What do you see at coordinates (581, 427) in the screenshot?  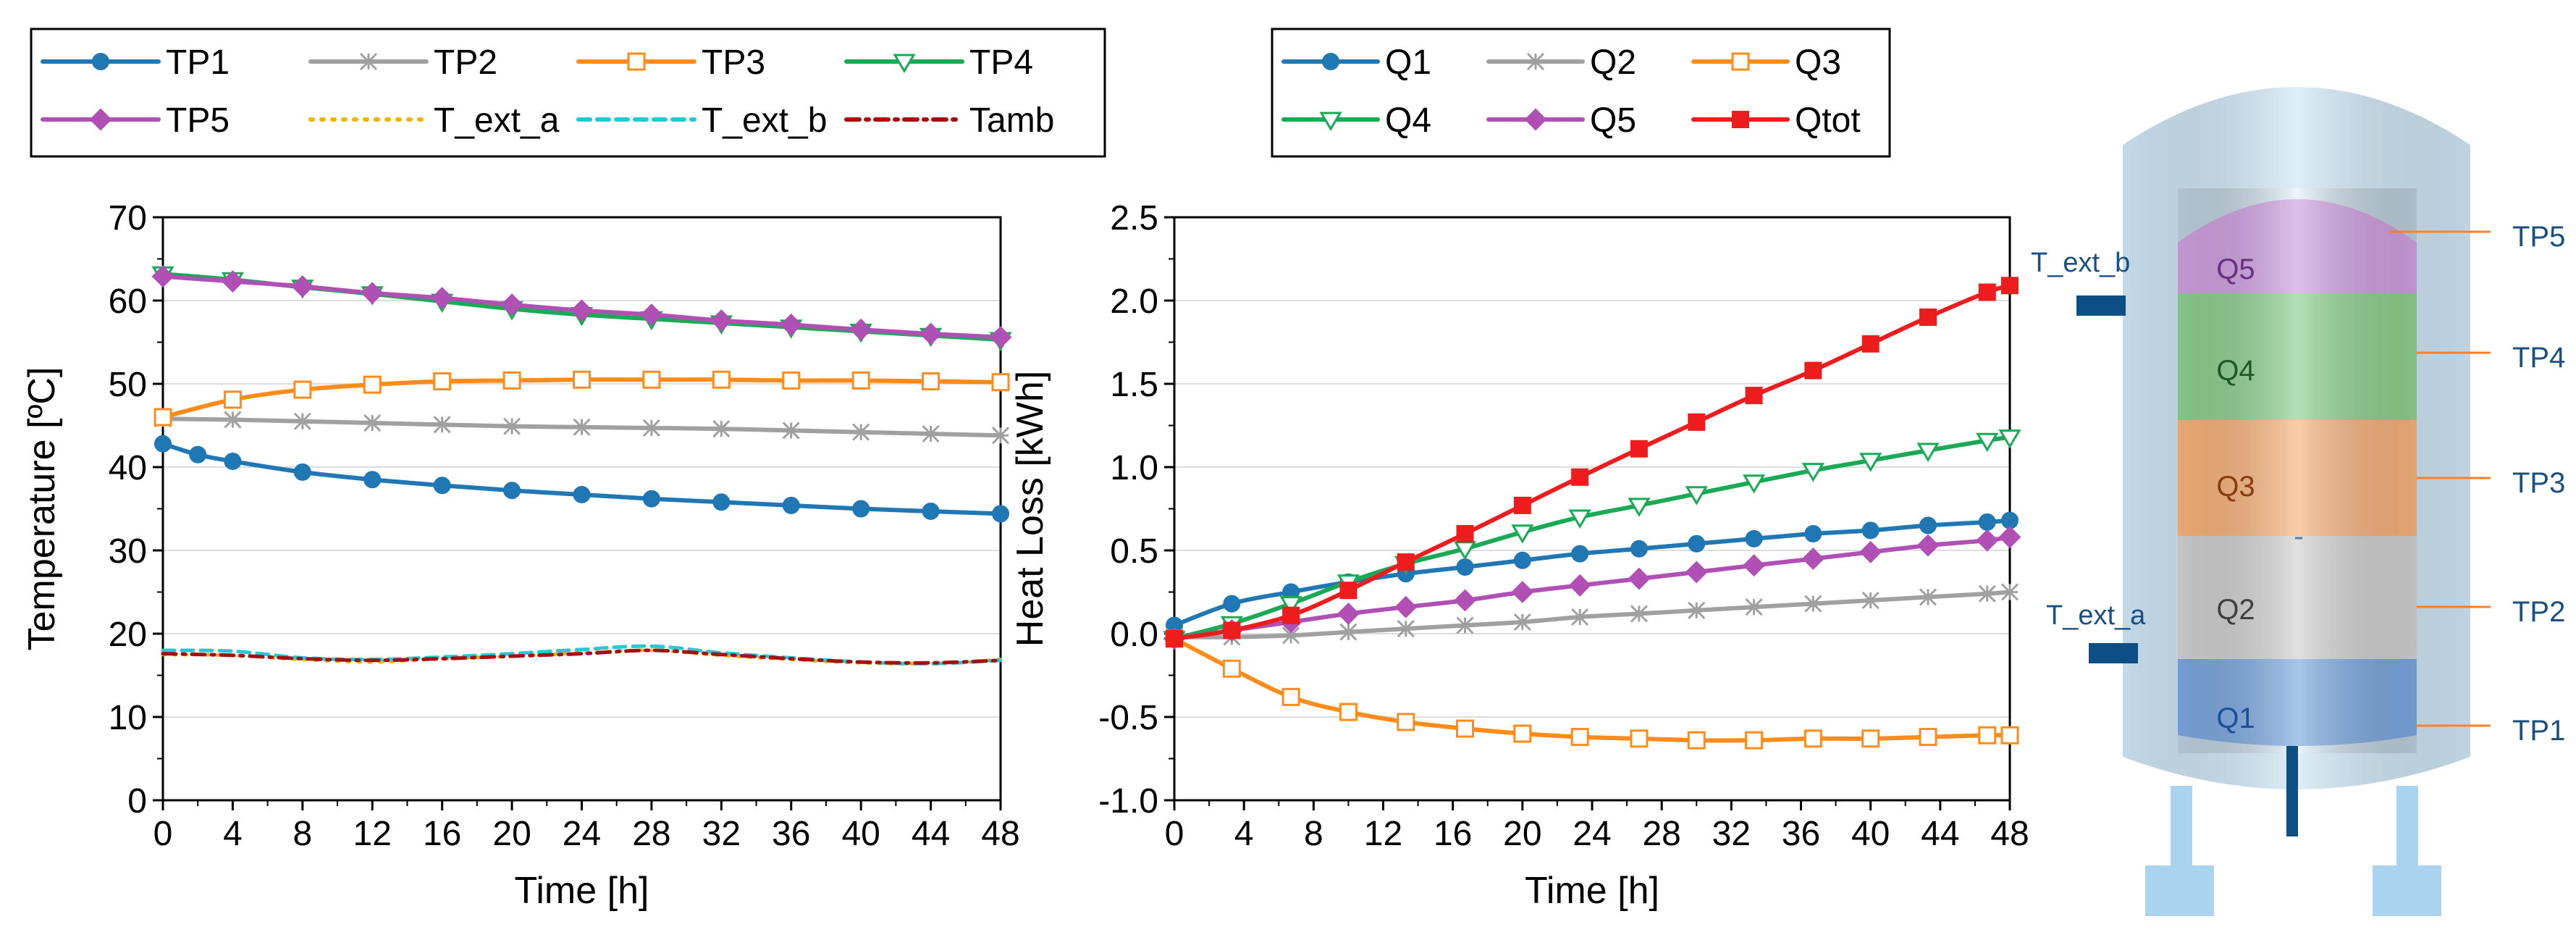 I see `series-tp2` at bounding box center [581, 427].